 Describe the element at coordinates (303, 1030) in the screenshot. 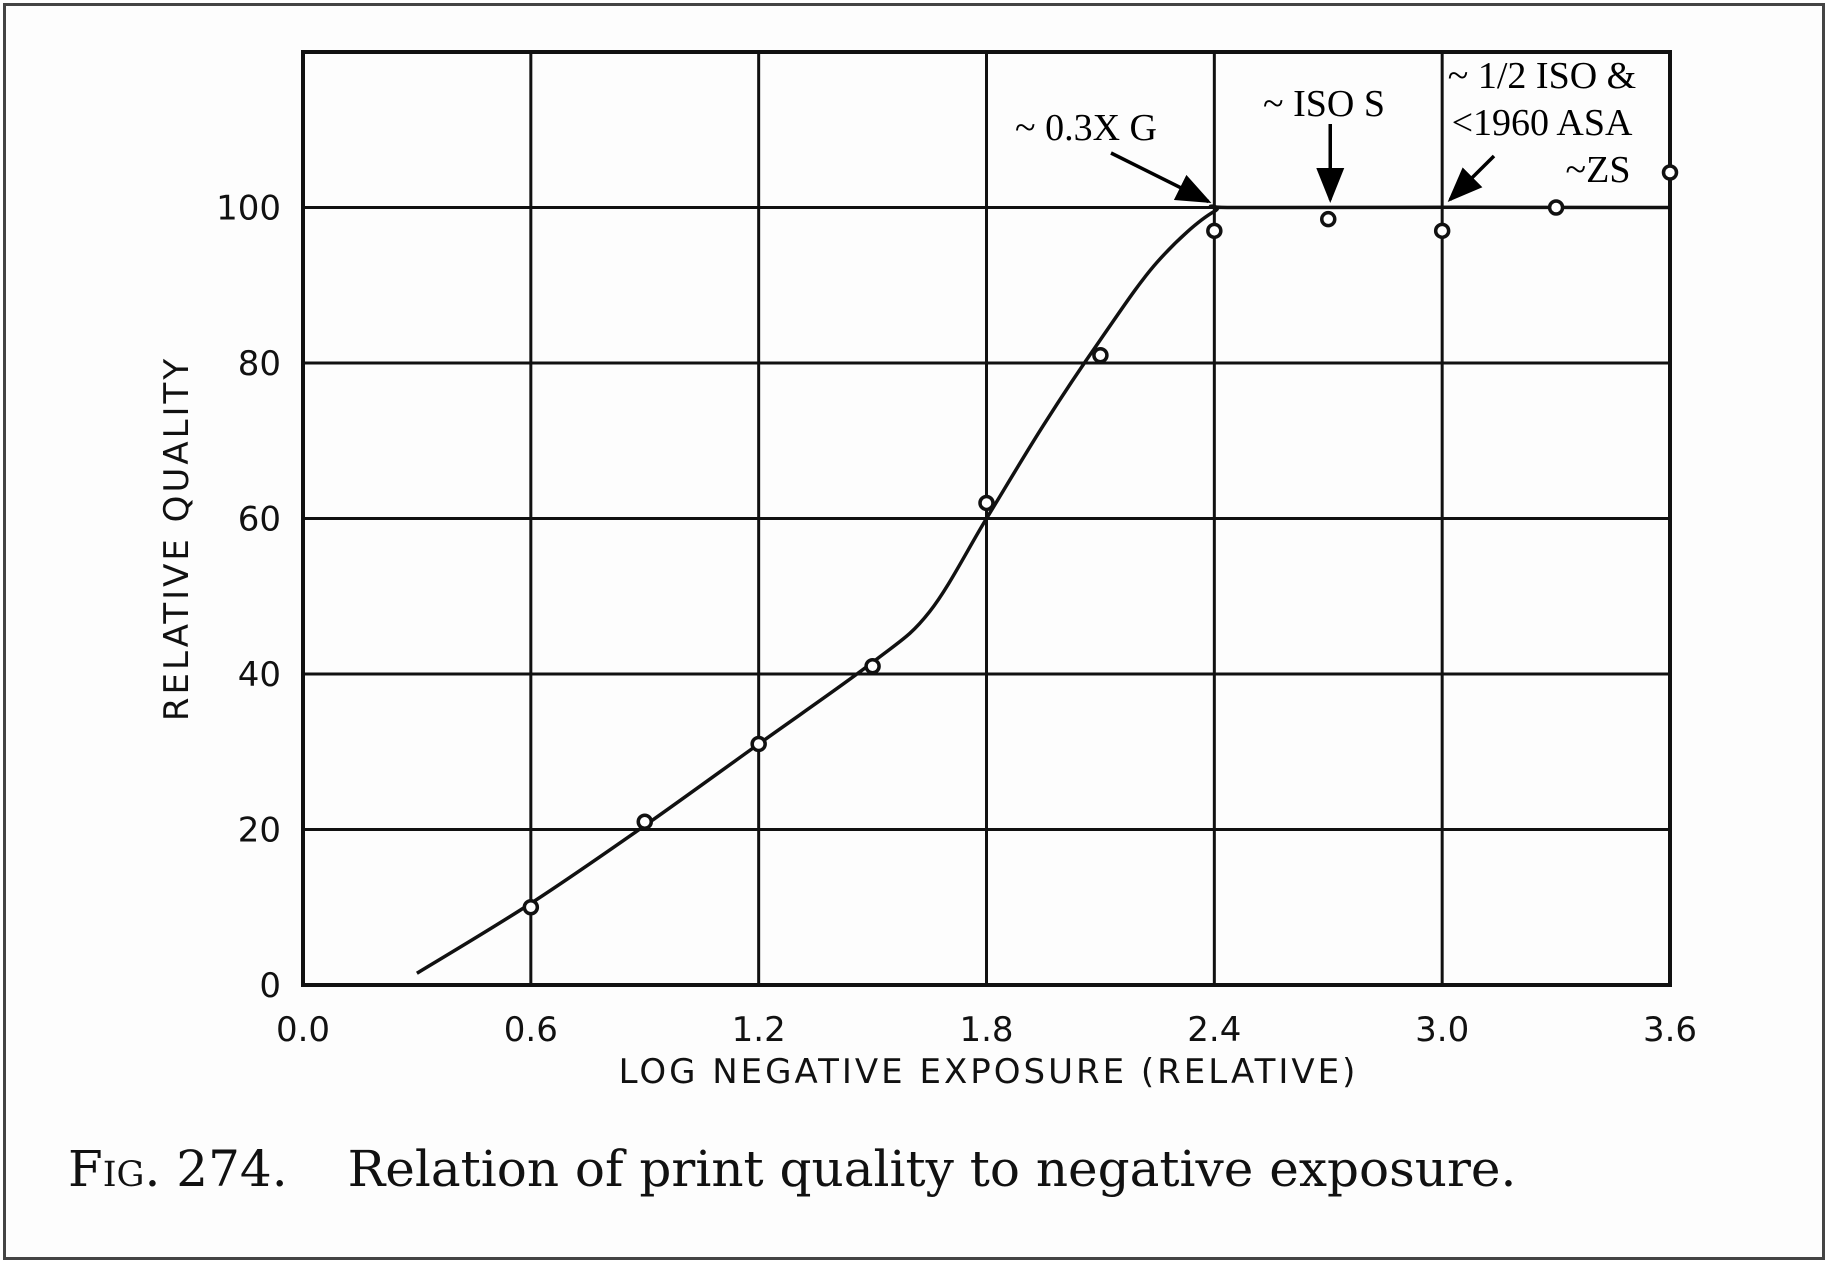

I see `x-tick-label-0: 0.0` at that location.